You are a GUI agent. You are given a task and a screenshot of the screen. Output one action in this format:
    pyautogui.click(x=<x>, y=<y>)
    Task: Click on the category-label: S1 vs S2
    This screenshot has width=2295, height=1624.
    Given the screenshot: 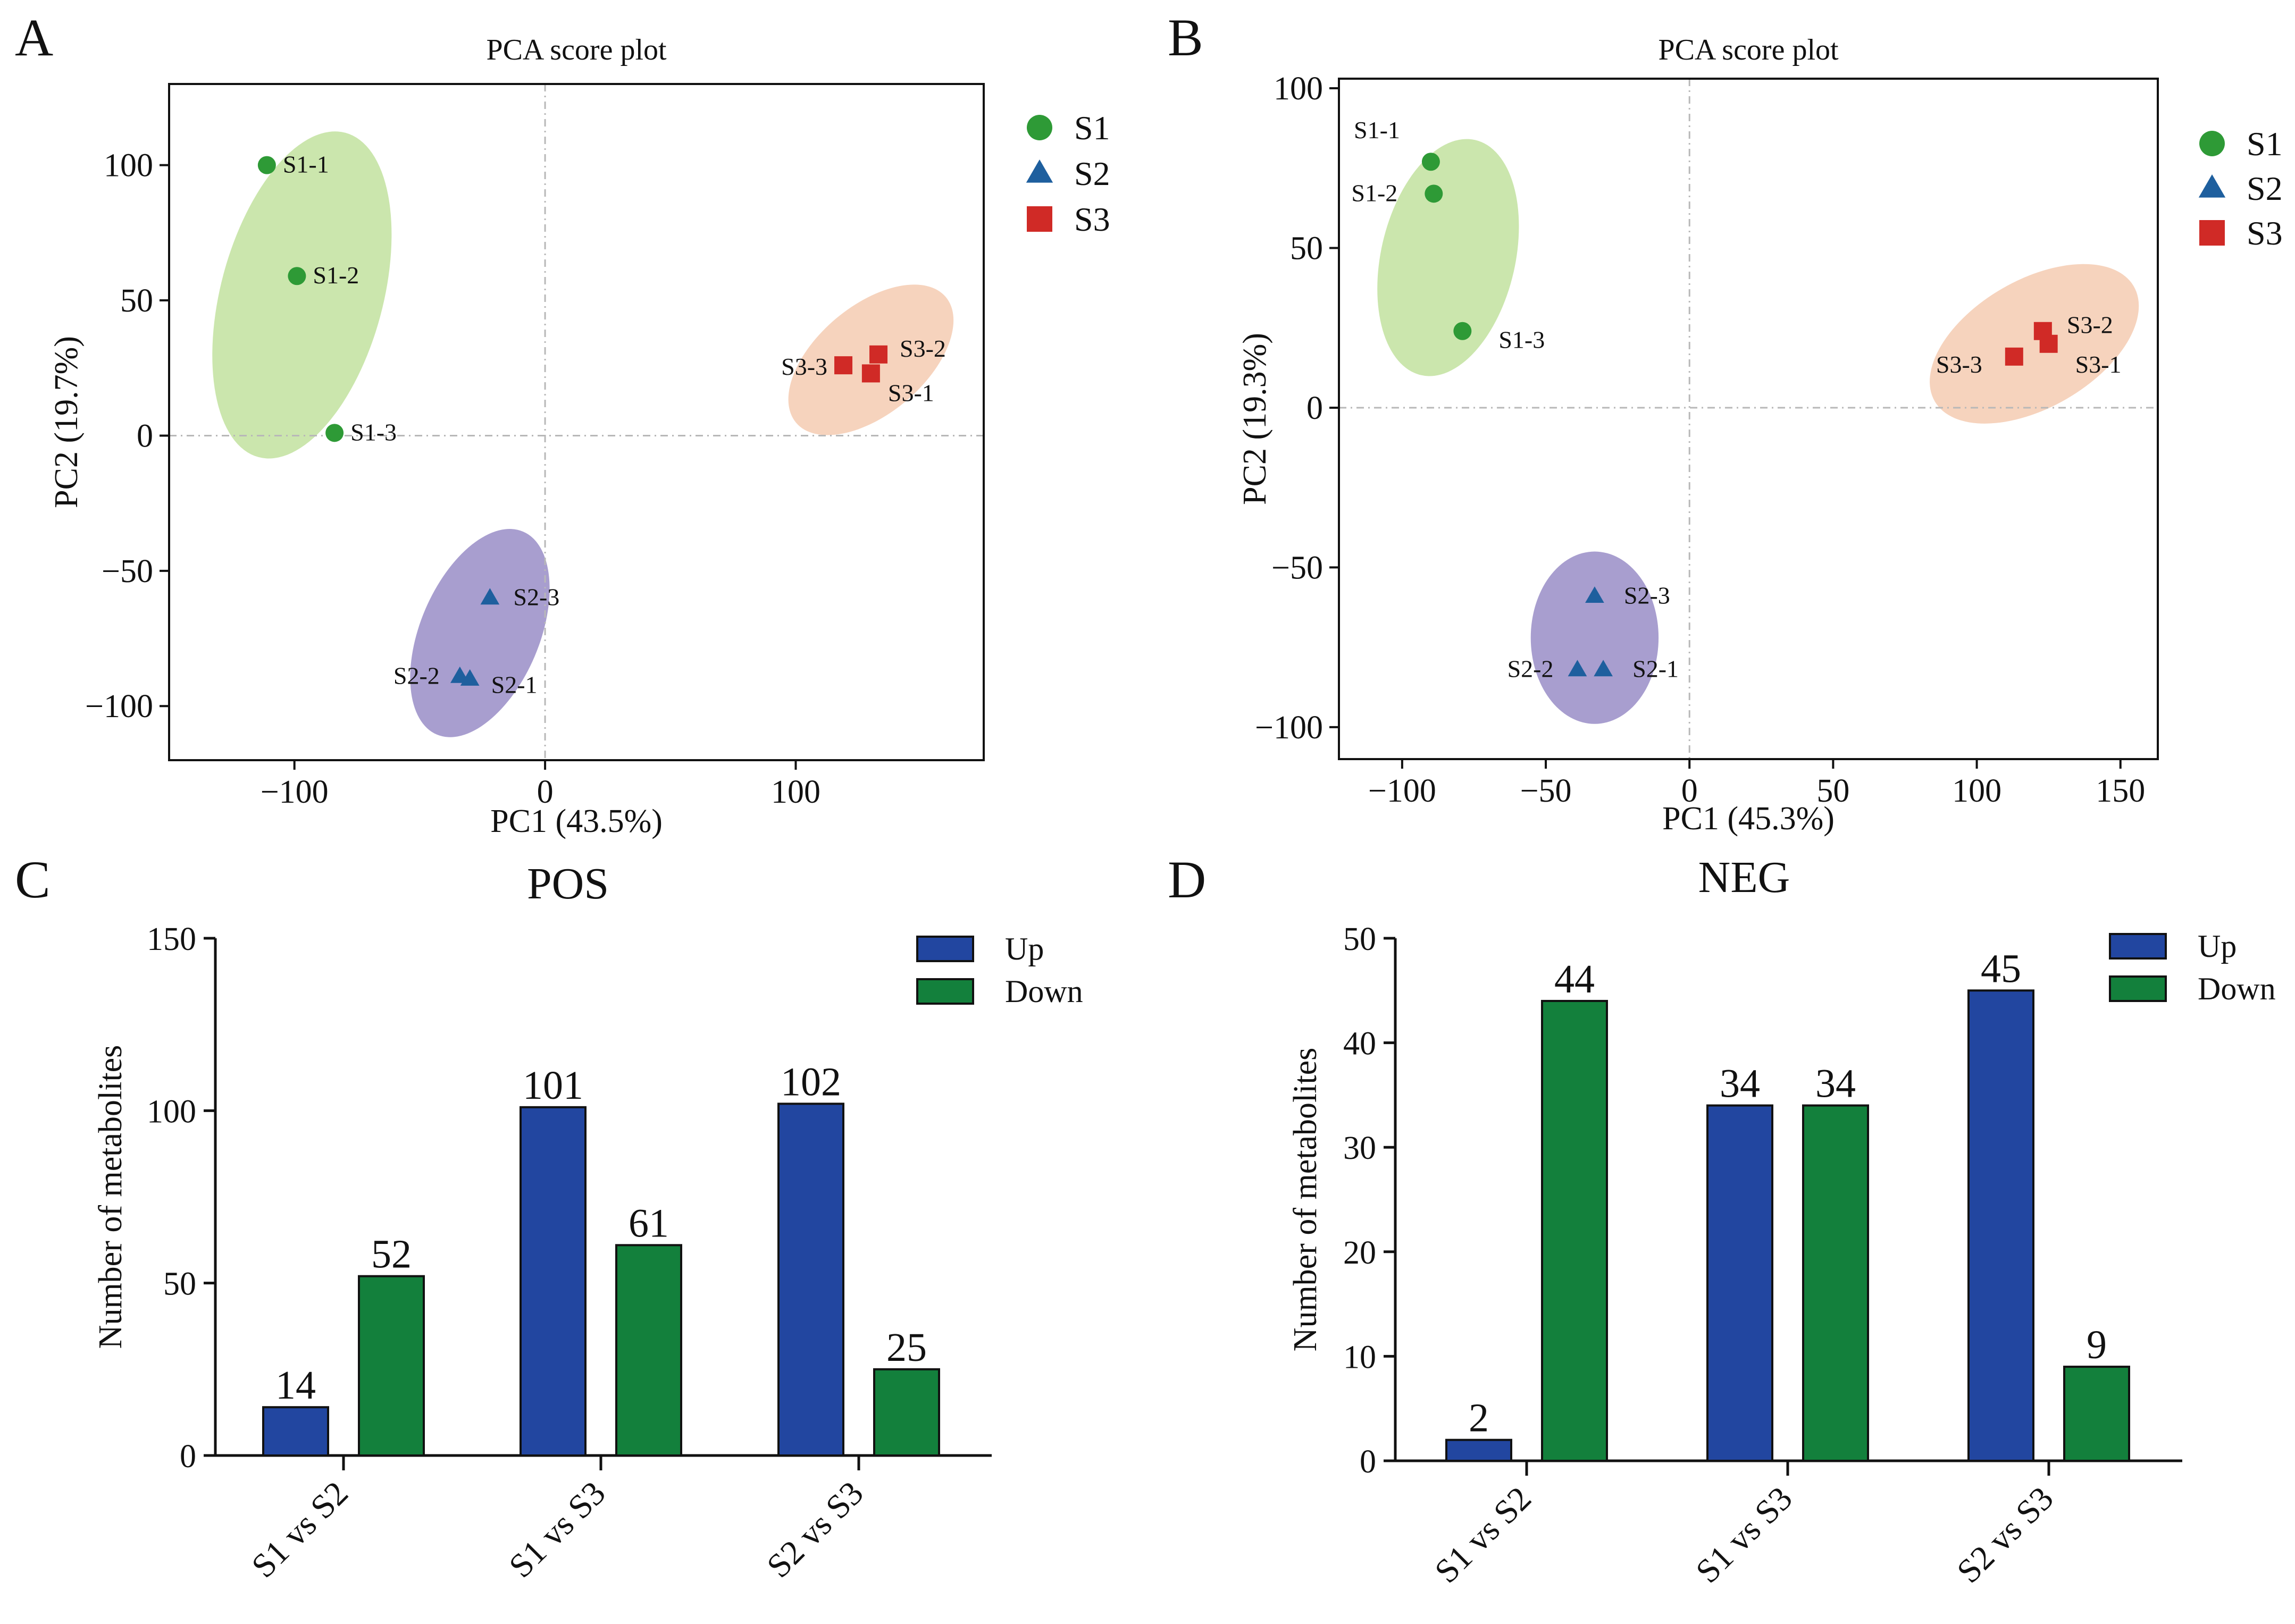 What is the action you would take?
    pyautogui.click(x=300, y=1529)
    